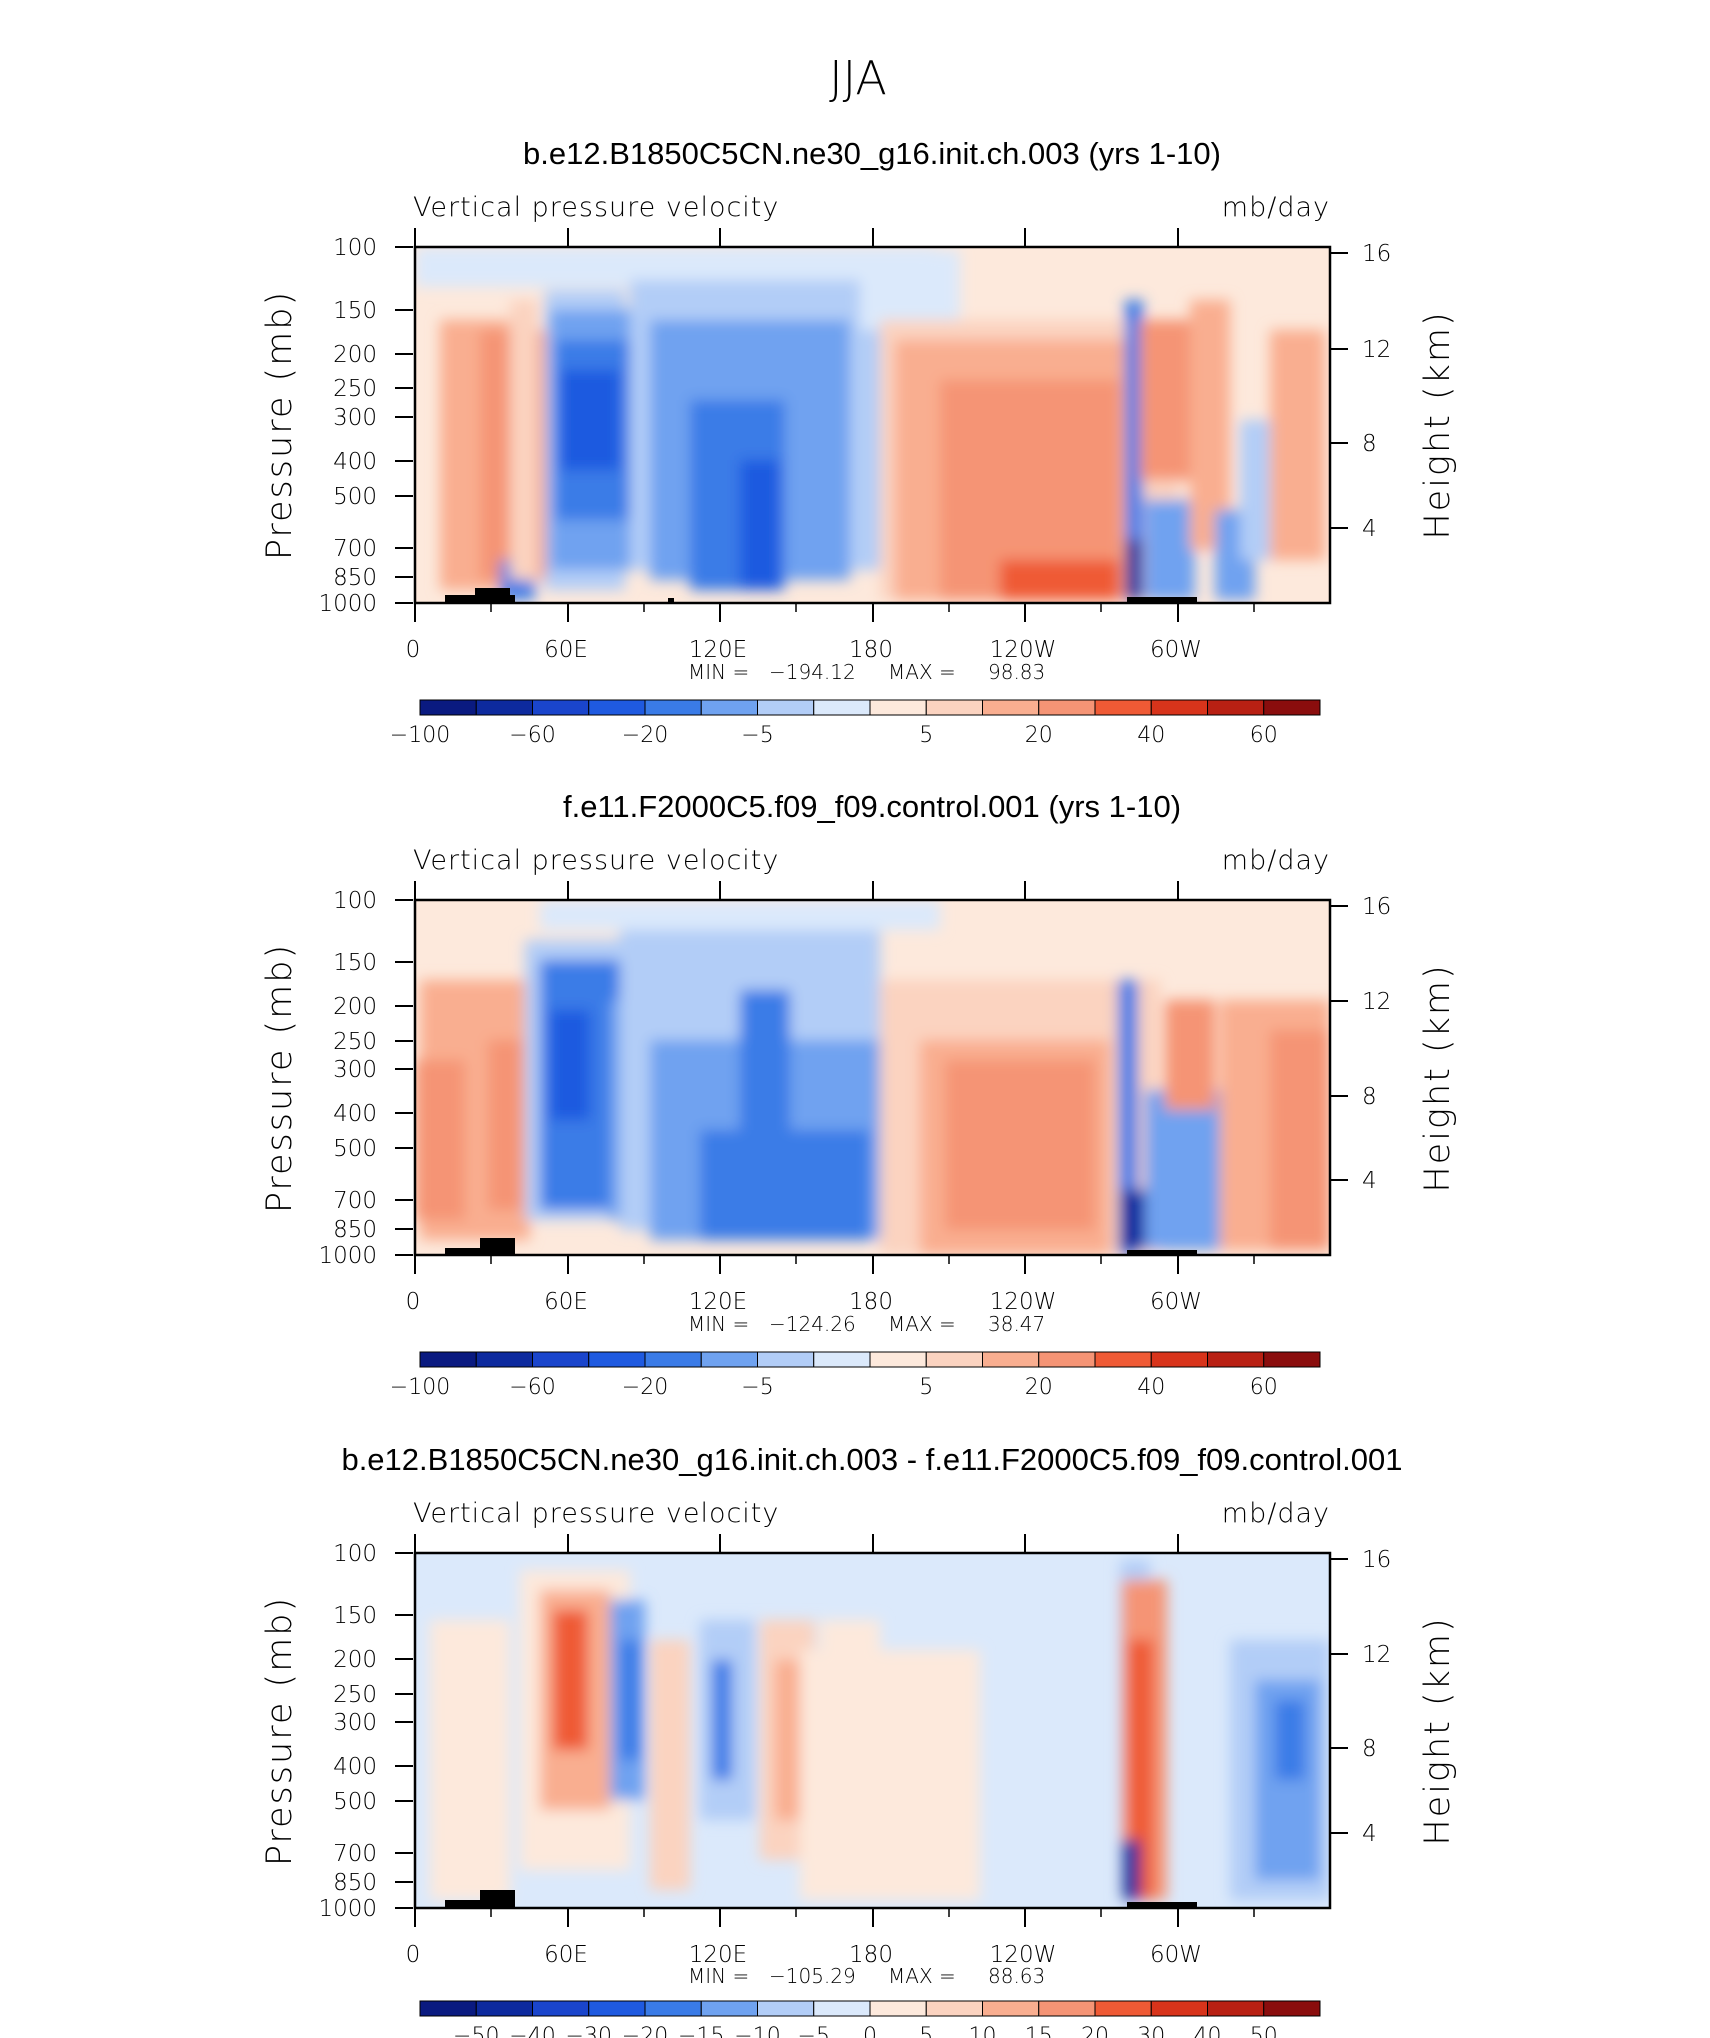 Image resolution: width=1710 pixels, height=2038 pixels. What do you see at coordinates (1360, 391) in the screenshot?
I see `panel-1-height-ticks: 16 12 8 4` at bounding box center [1360, 391].